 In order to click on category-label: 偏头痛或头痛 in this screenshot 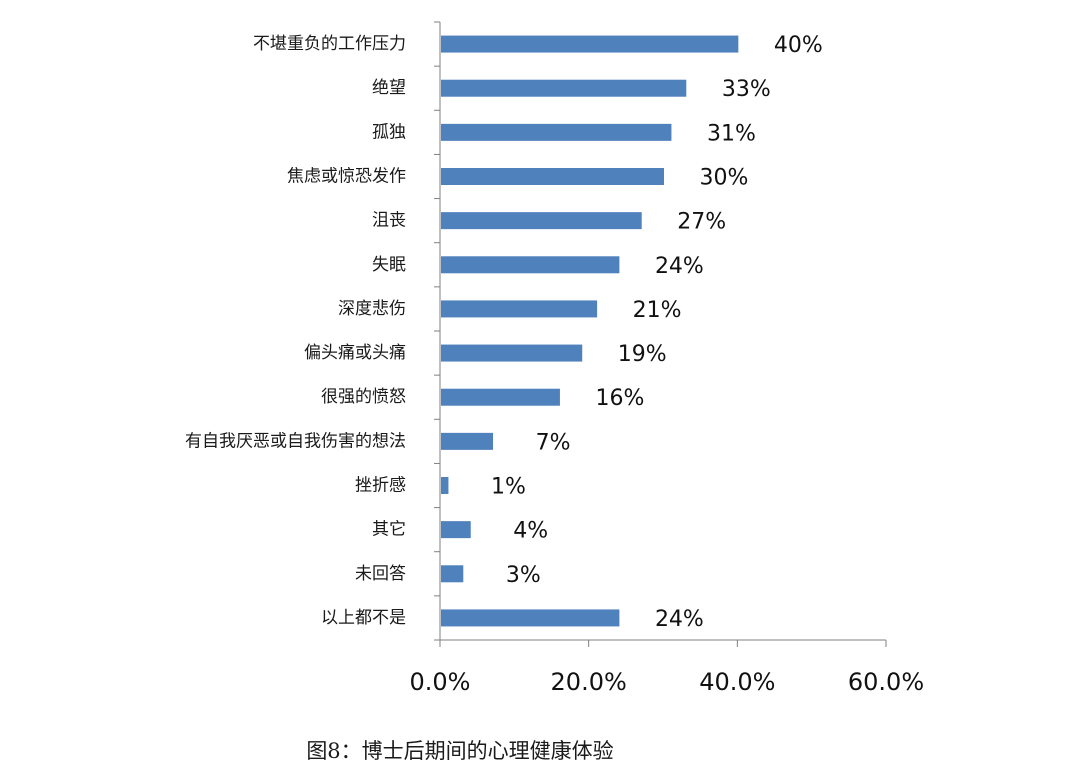, I will do `click(355, 353)`.